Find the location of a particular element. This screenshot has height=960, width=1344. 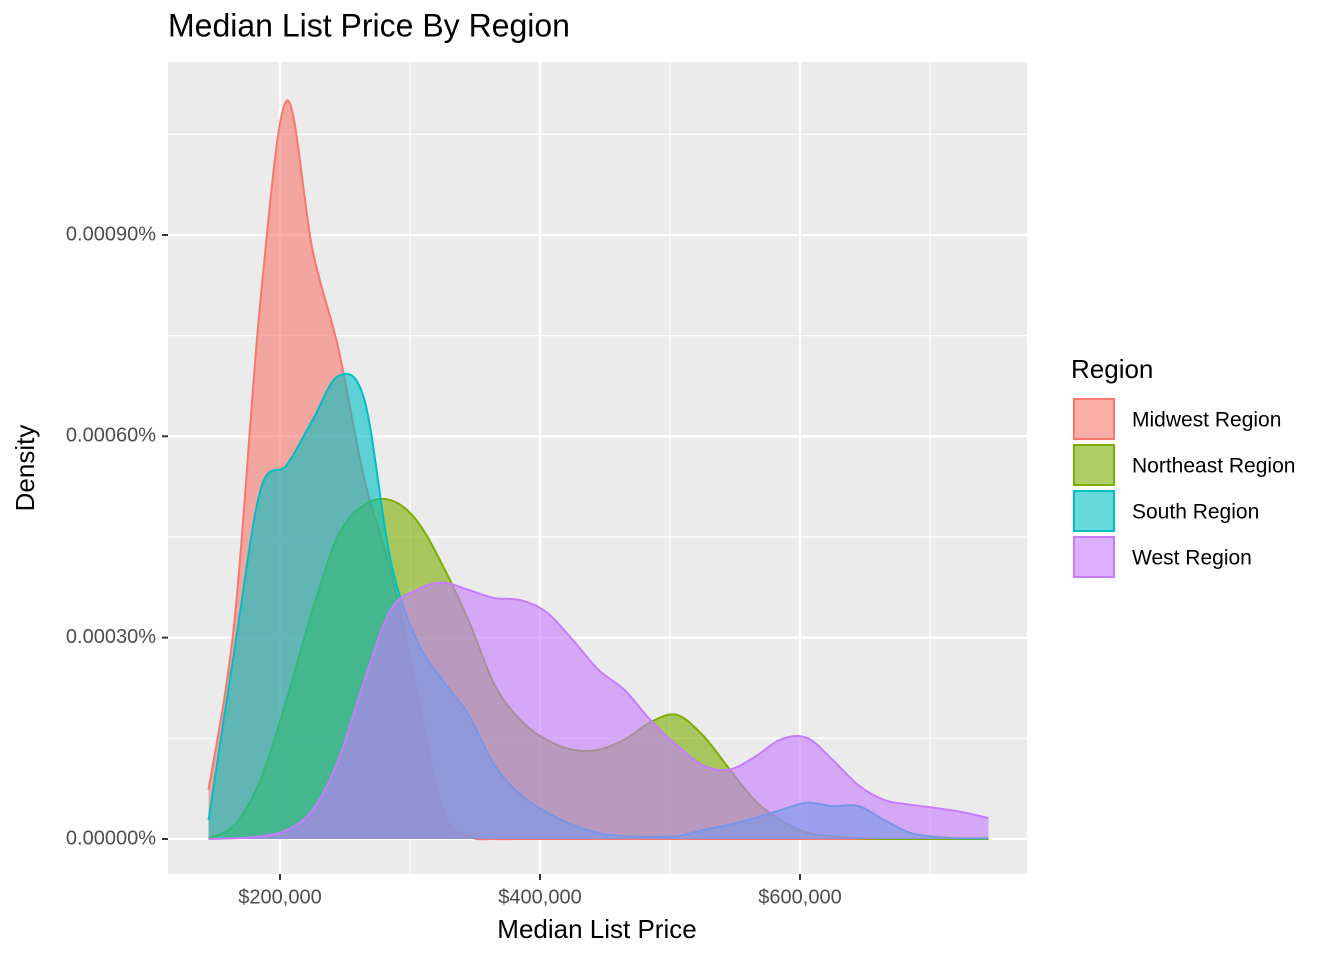

x-tick-label: $600,000 is located at coordinates (799, 897).